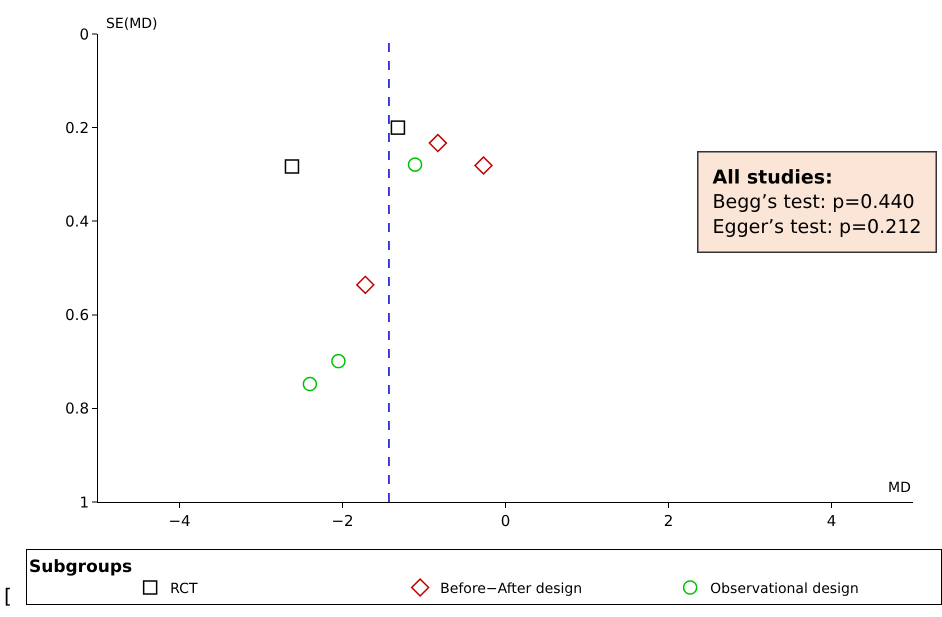  I want to click on x-tick-label: −4, so click(179, 521).